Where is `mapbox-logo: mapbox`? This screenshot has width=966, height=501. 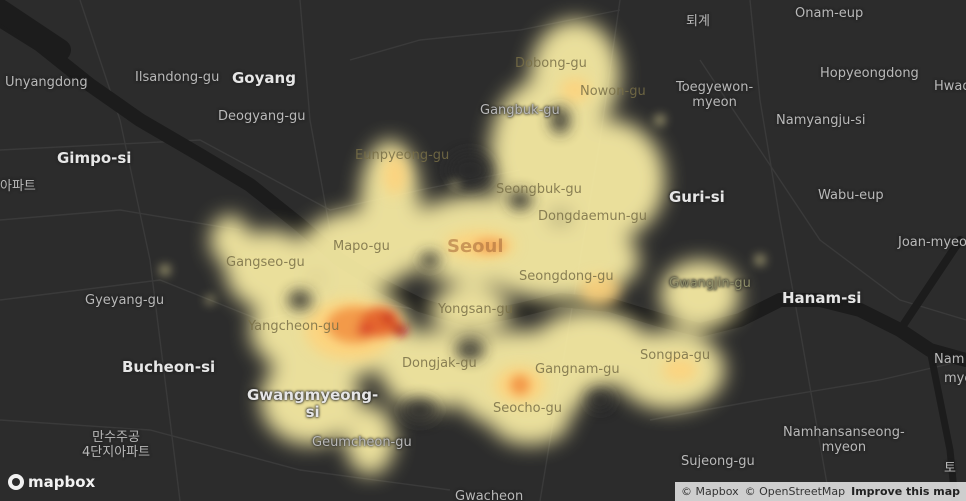 mapbox-logo: mapbox is located at coordinates (51, 482).